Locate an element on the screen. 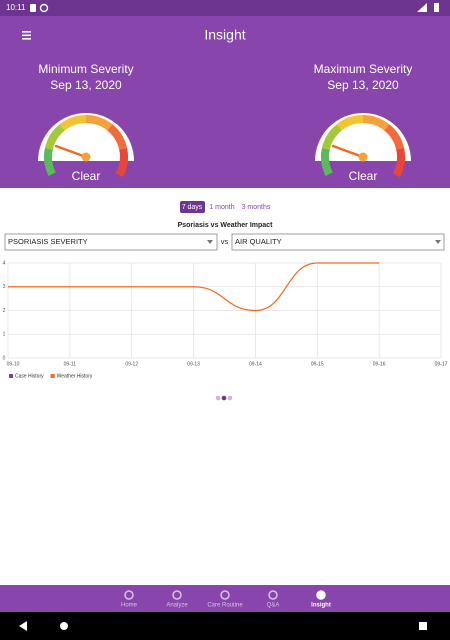 The height and width of the screenshot is (640, 450). dropdown-value: AIR QUALITY is located at coordinates (258, 241).